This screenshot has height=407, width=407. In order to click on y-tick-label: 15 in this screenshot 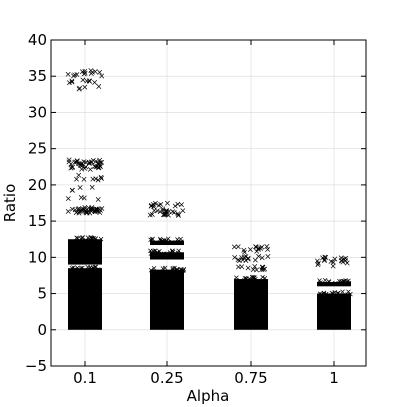, I will do `click(37, 221)`.